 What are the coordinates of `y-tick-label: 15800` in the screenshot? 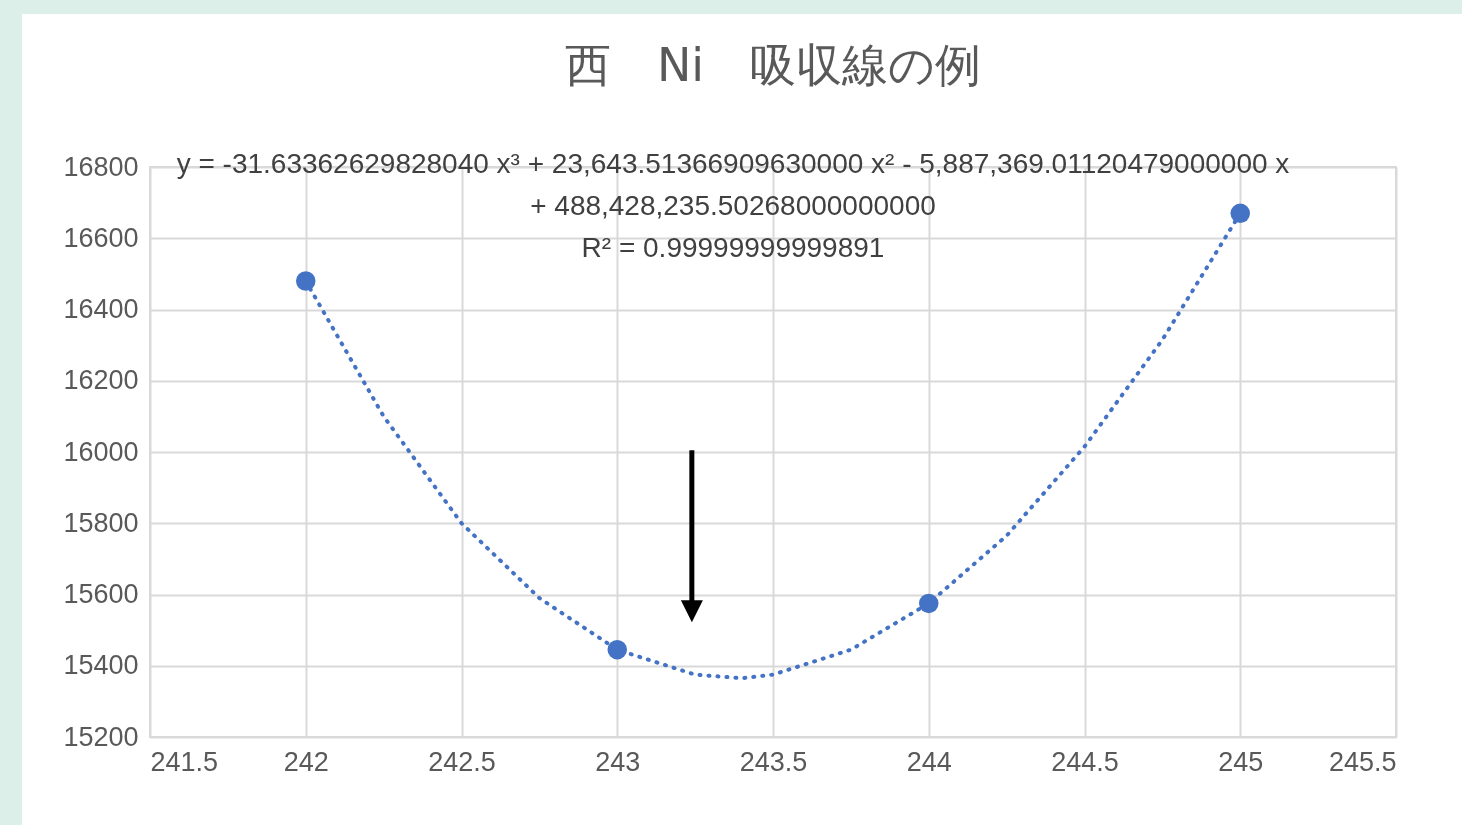 It's located at (101, 522).